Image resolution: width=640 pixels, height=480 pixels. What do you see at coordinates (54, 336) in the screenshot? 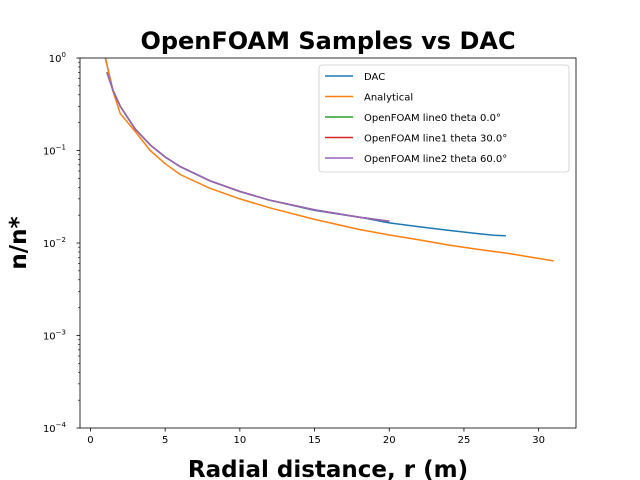
I see `y-tick-label: 10⁻³` at bounding box center [54, 336].